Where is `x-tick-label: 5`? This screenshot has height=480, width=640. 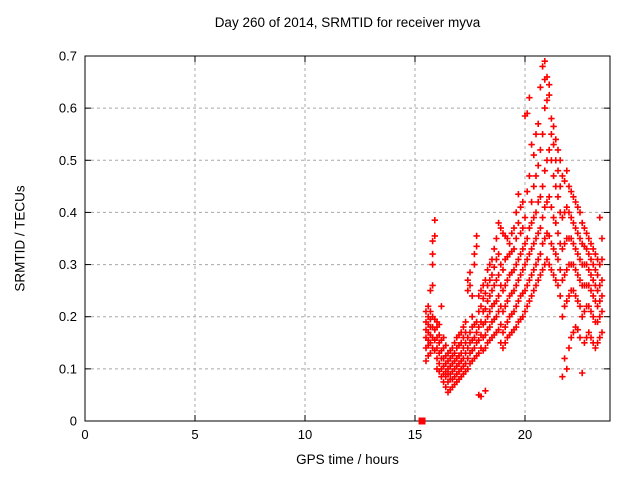 x-tick-label: 5 is located at coordinates (194, 434).